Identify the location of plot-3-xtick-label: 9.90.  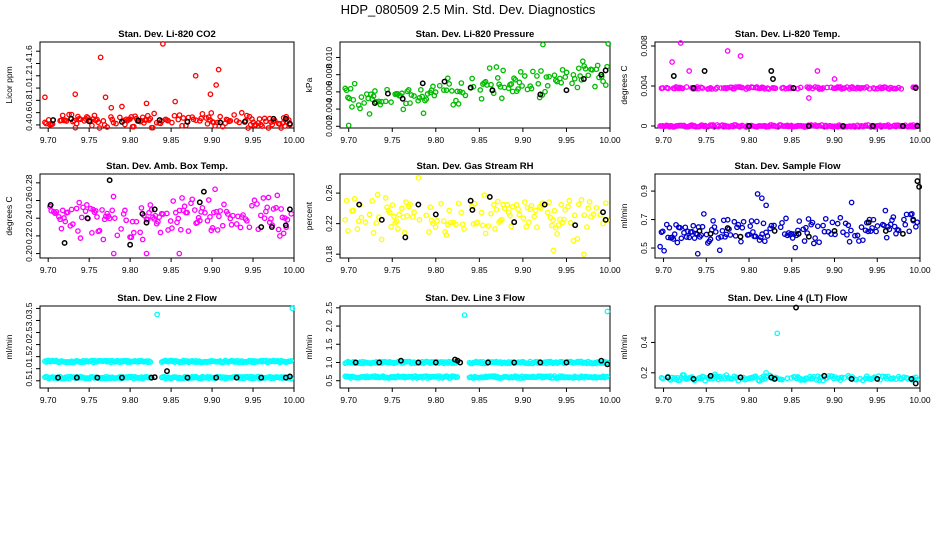
(834, 140).